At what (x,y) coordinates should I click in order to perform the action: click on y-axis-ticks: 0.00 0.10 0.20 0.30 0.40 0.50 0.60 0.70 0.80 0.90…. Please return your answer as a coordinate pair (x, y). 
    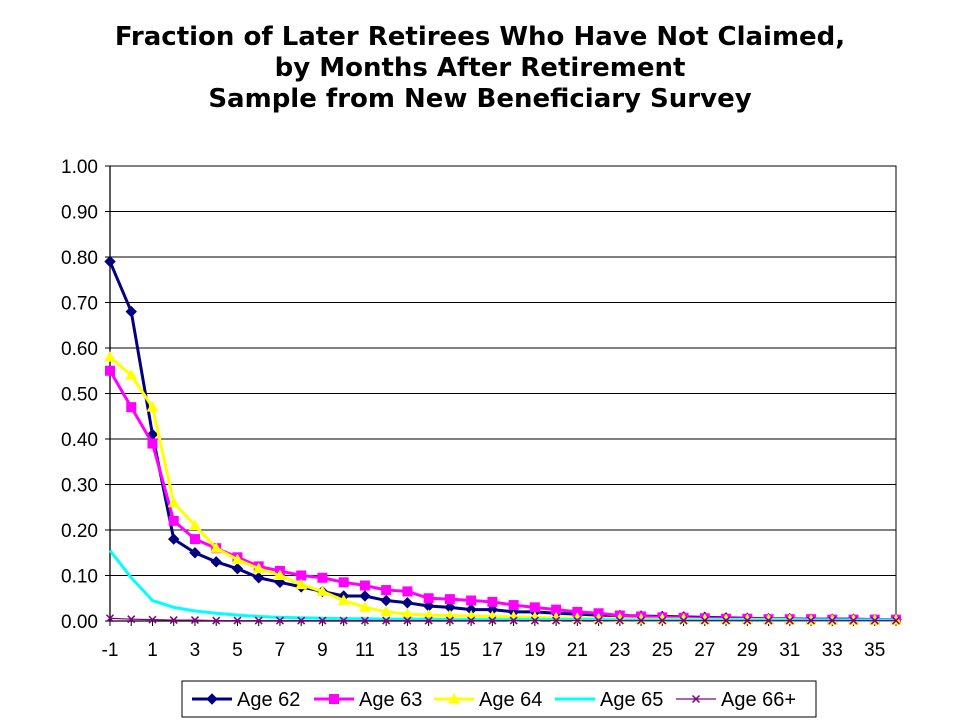
    Looking at the image, I should click on (79, 395).